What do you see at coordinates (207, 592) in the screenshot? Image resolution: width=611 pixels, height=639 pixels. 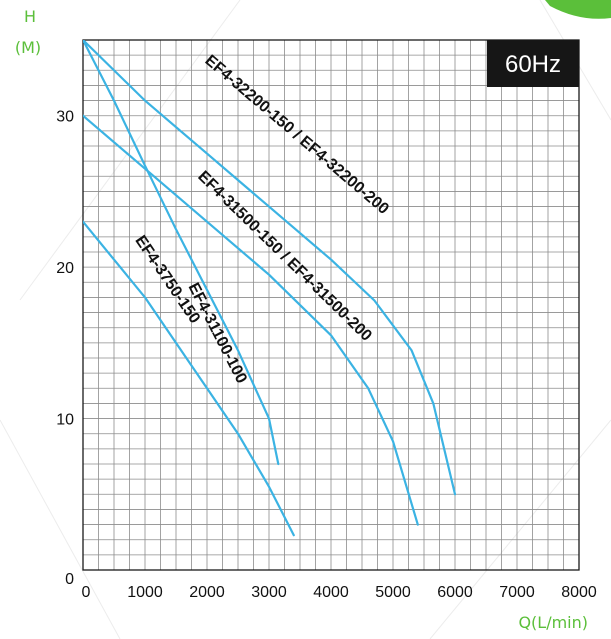 I see `x-tick-label: 2000` at bounding box center [207, 592].